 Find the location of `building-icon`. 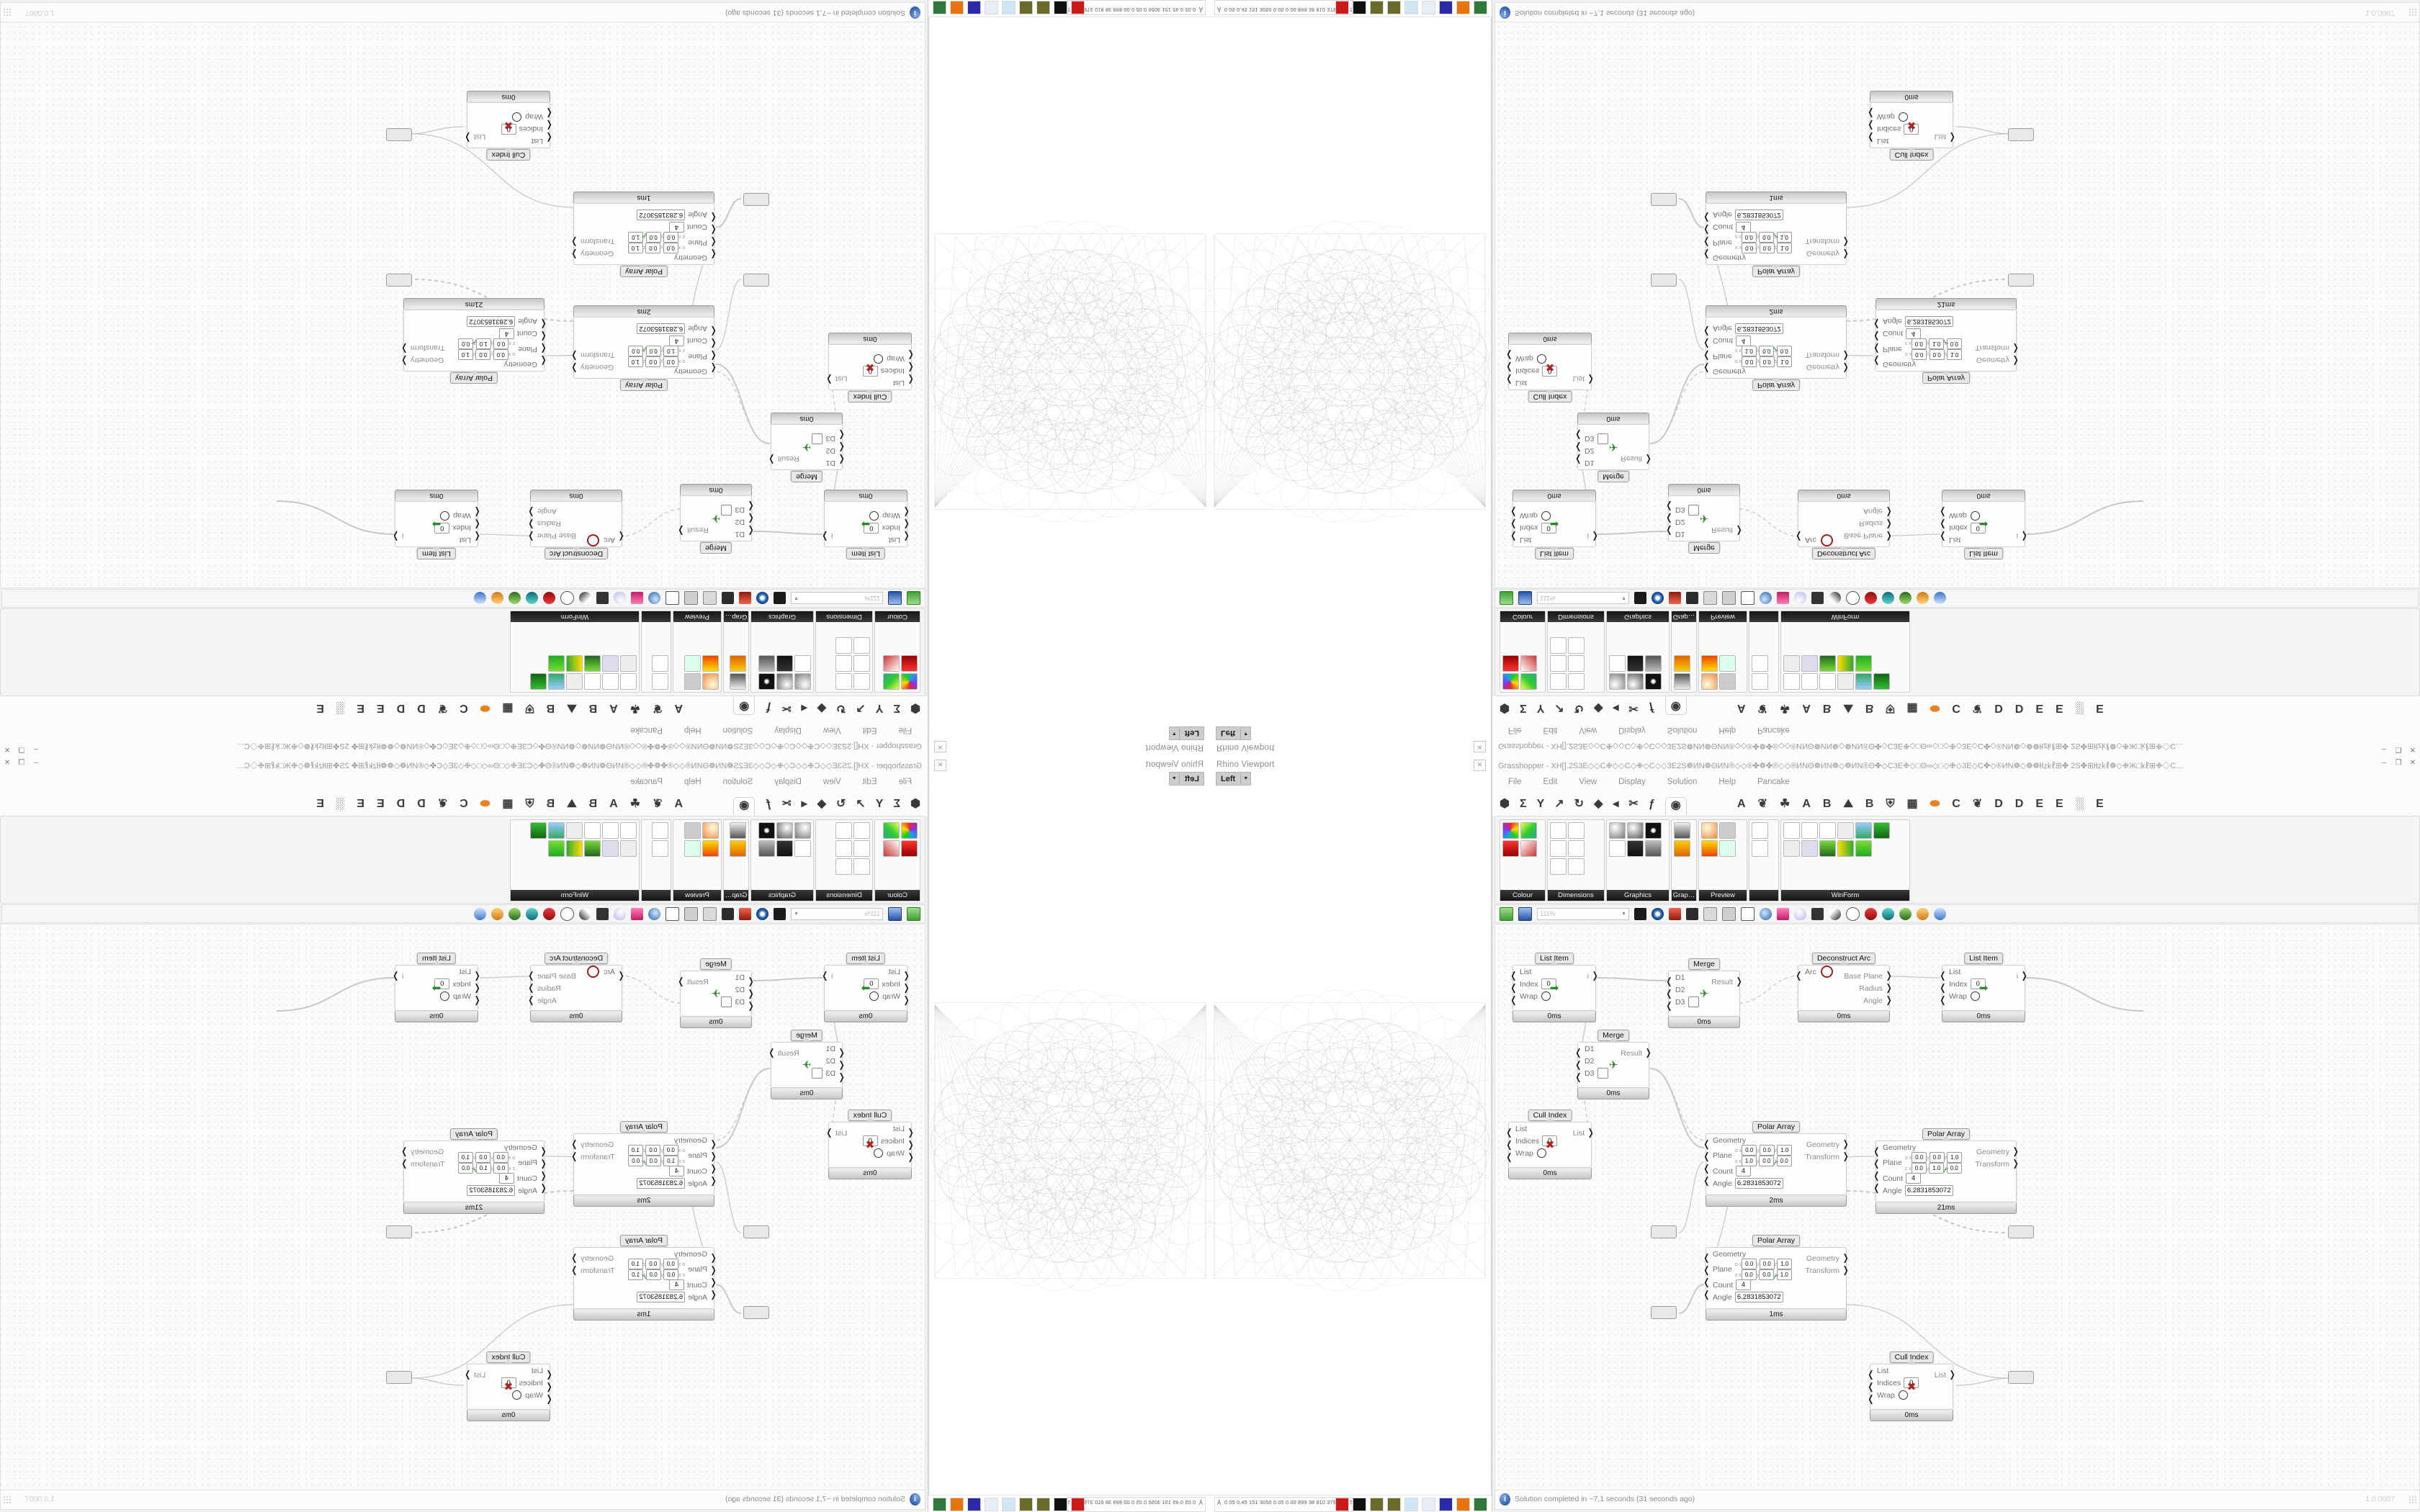

building-icon is located at coordinates (843, 645).